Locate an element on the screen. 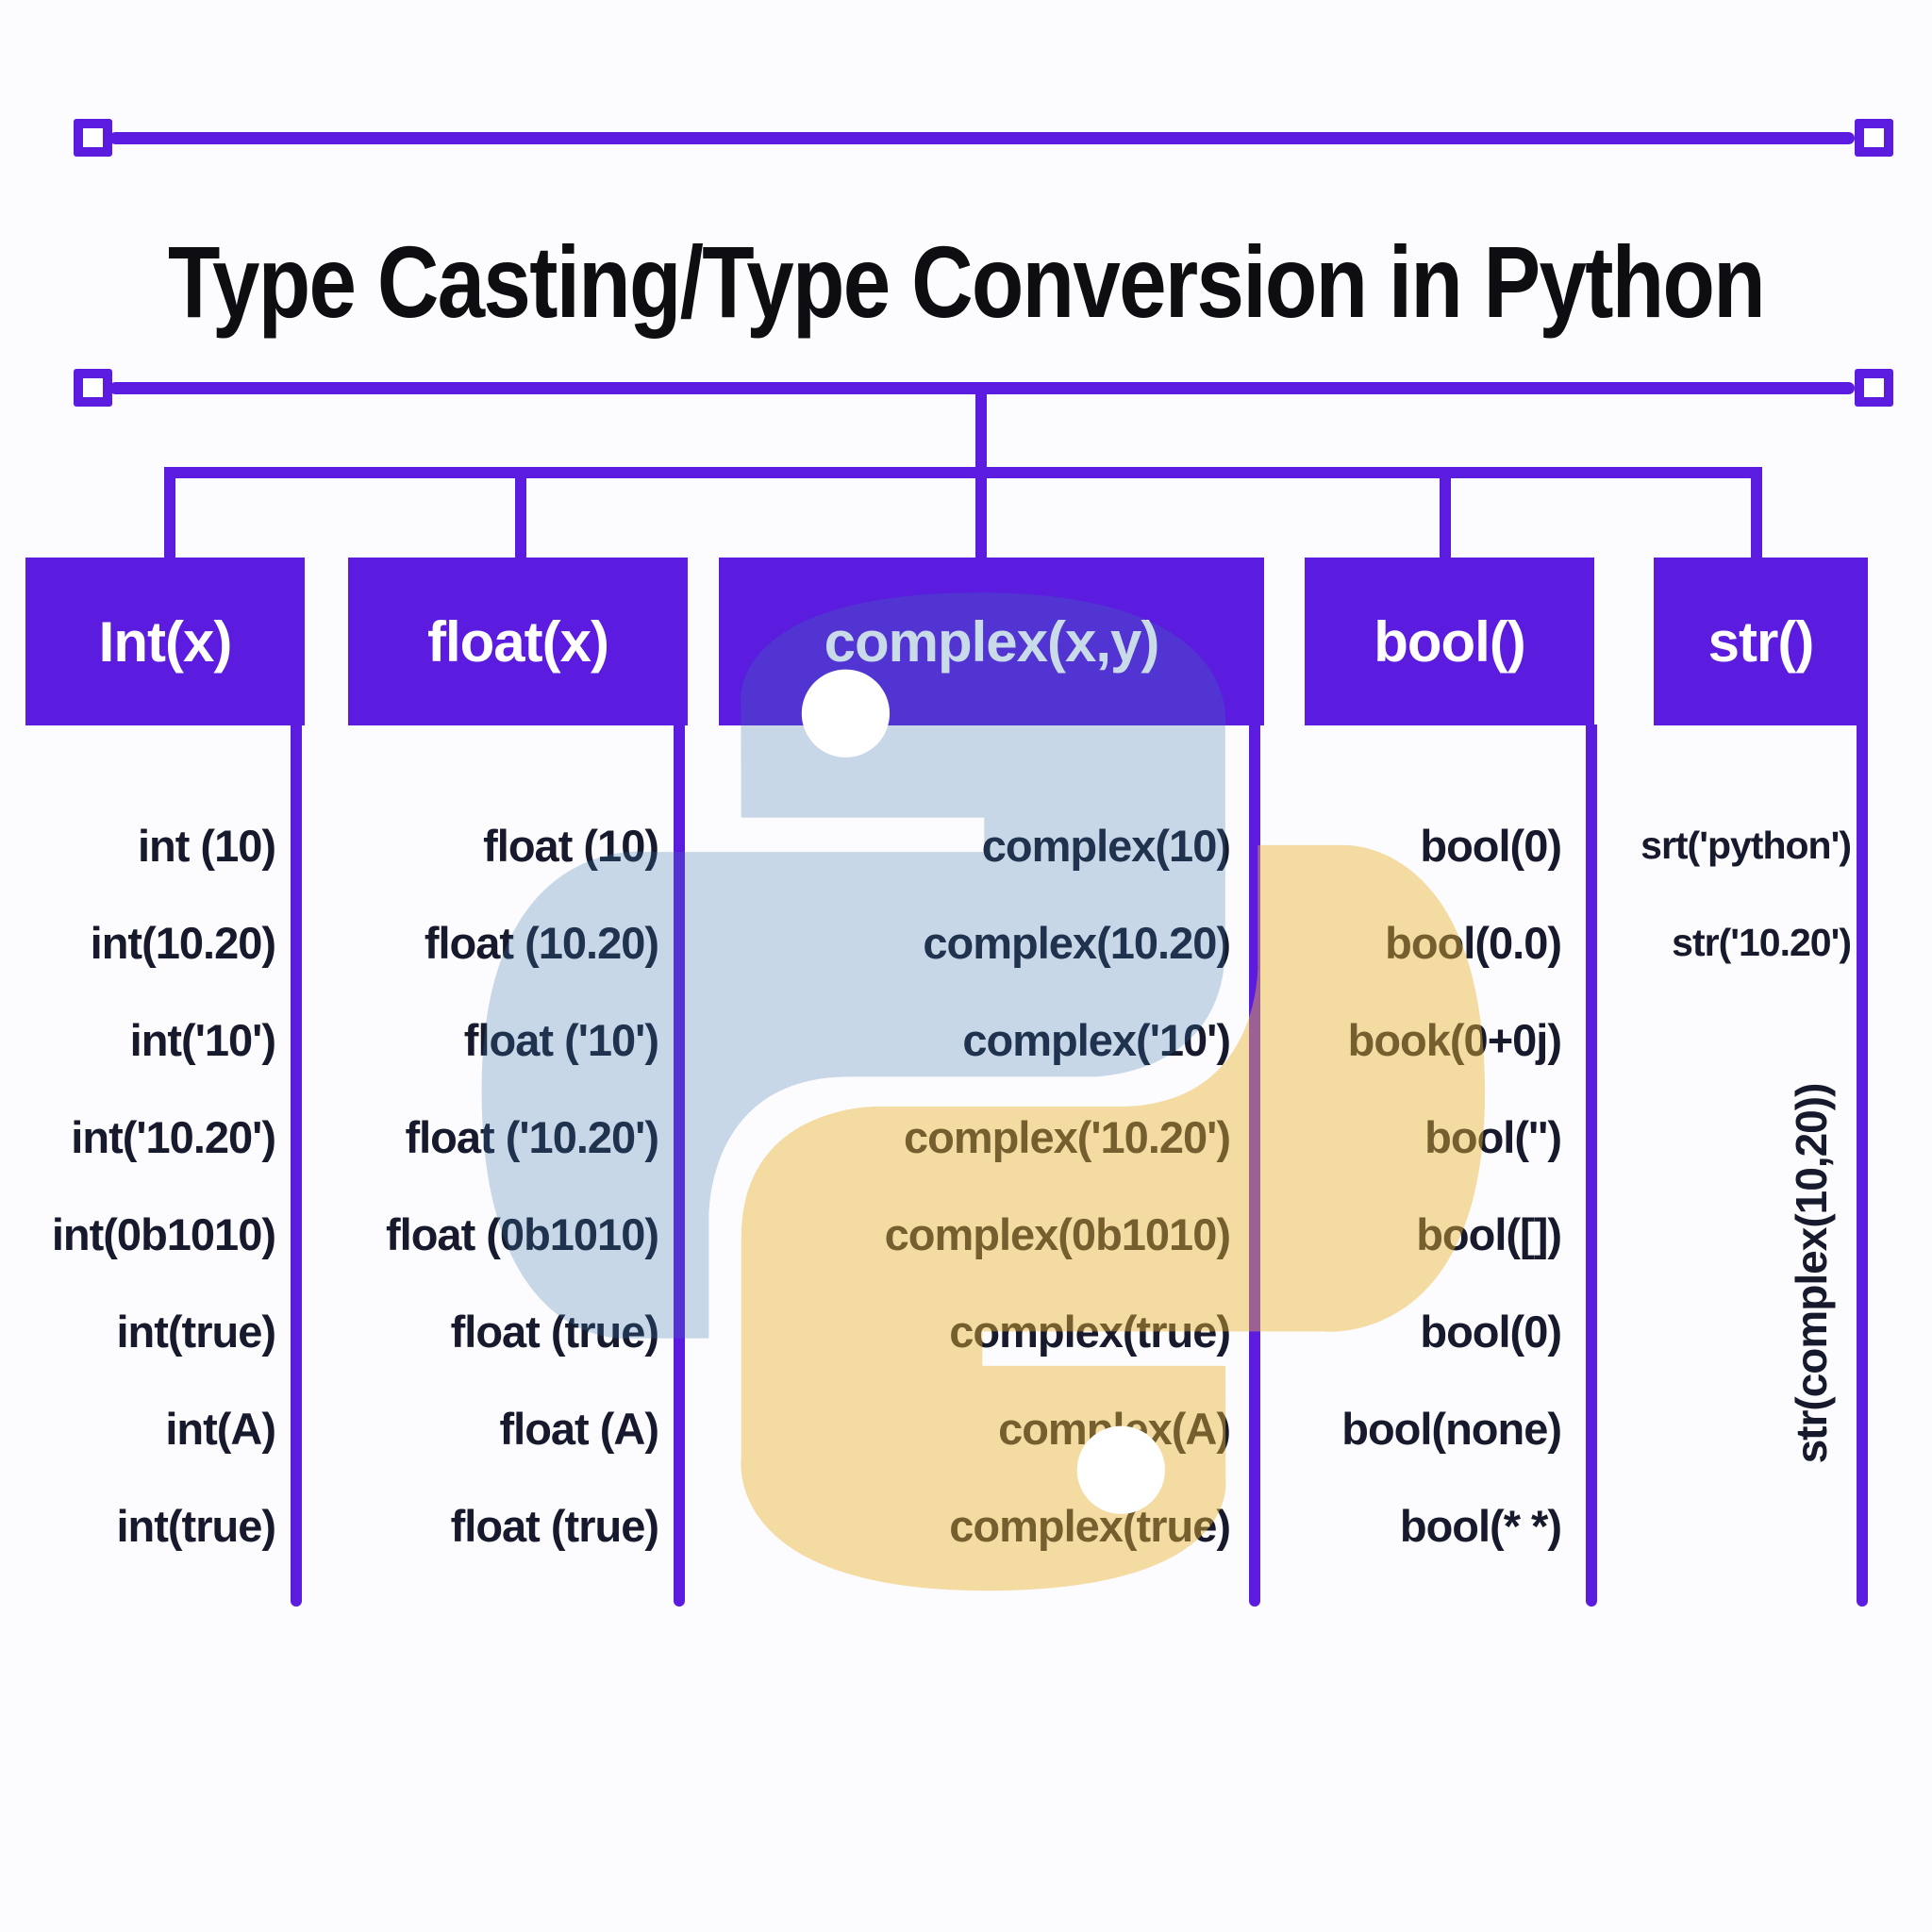  list-item: complex(A) is located at coordinates (1114, 1429).